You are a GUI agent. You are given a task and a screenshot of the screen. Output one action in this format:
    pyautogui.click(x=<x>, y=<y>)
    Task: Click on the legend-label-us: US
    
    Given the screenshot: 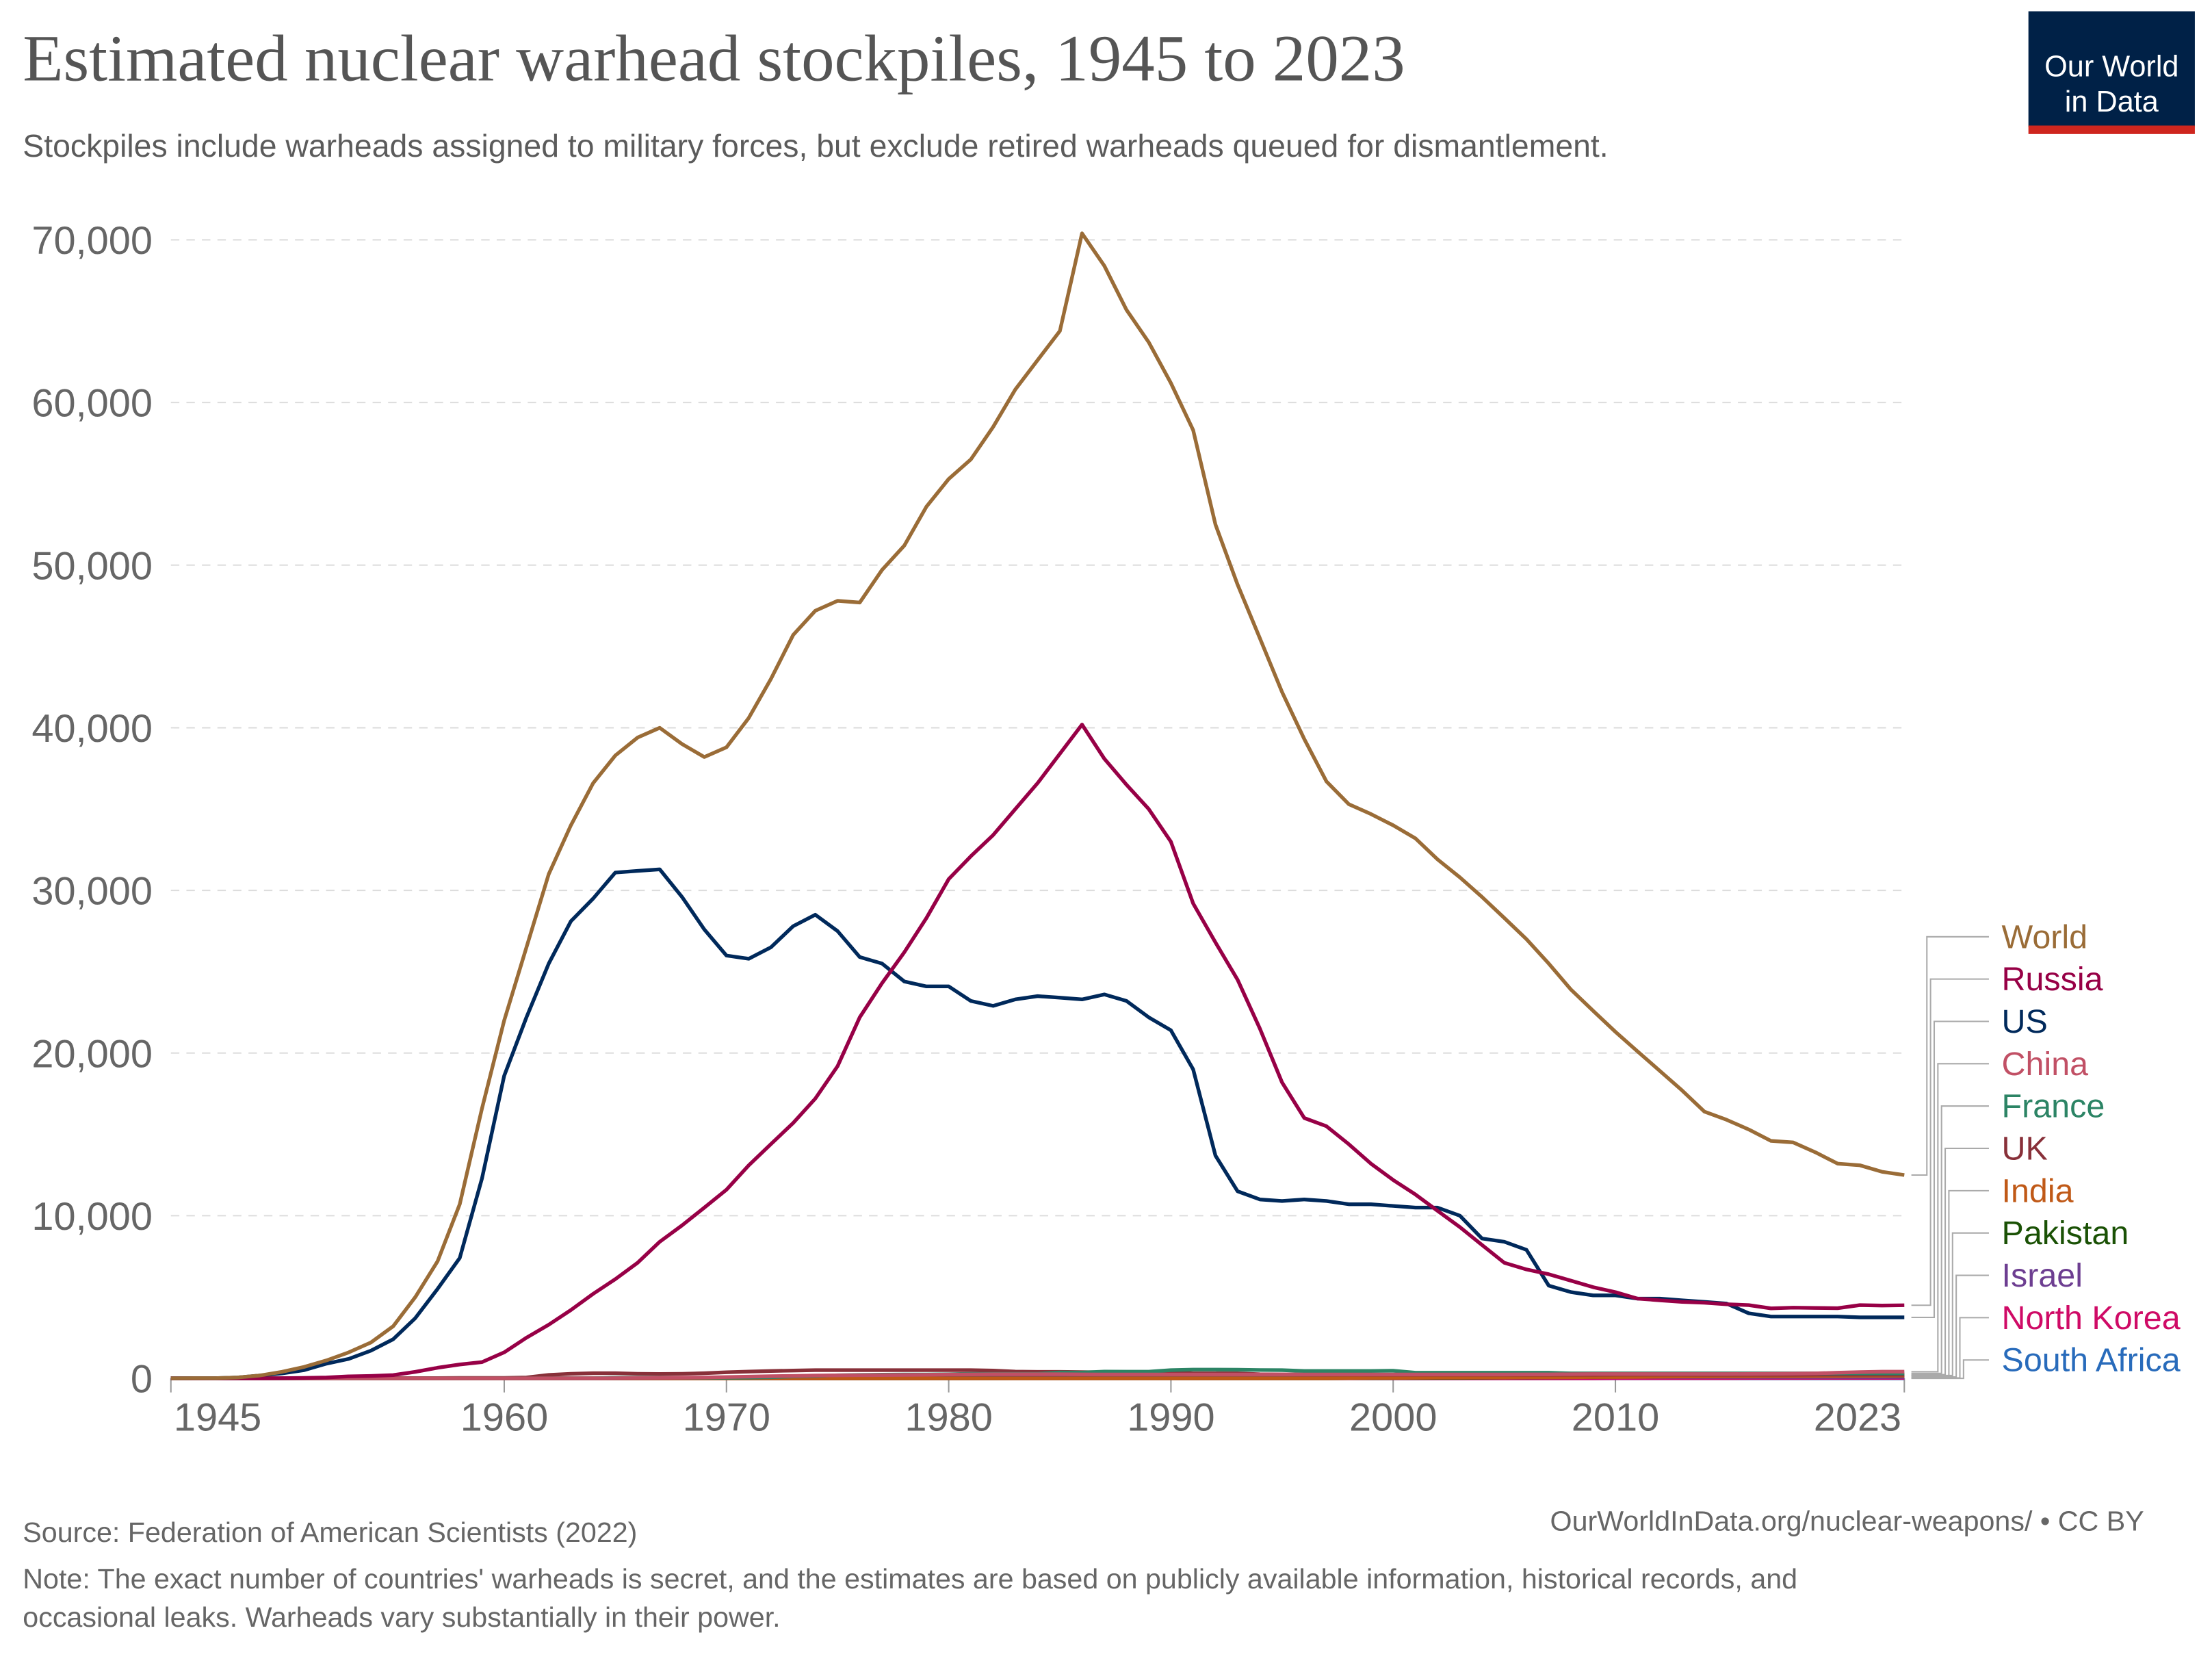 What is the action you would take?
    pyautogui.click(x=2025, y=1022)
    